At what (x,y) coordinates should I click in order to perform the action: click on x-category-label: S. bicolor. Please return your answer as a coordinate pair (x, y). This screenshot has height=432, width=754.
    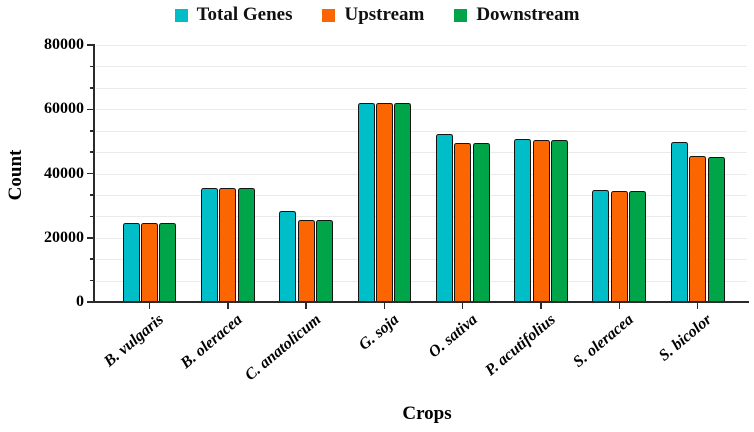
    Looking at the image, I should click on (686, 338).